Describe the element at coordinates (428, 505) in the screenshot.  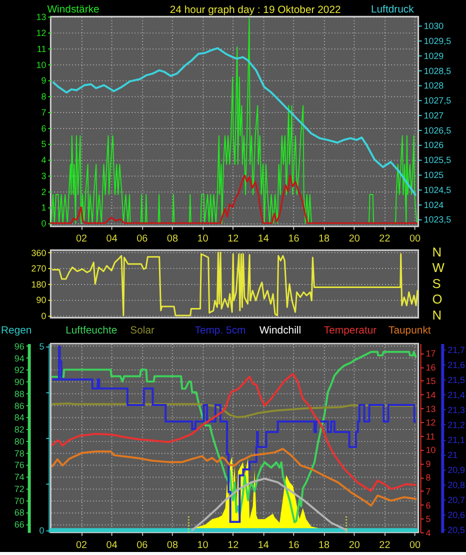
I see `y2-tick-label: 6` at that location.